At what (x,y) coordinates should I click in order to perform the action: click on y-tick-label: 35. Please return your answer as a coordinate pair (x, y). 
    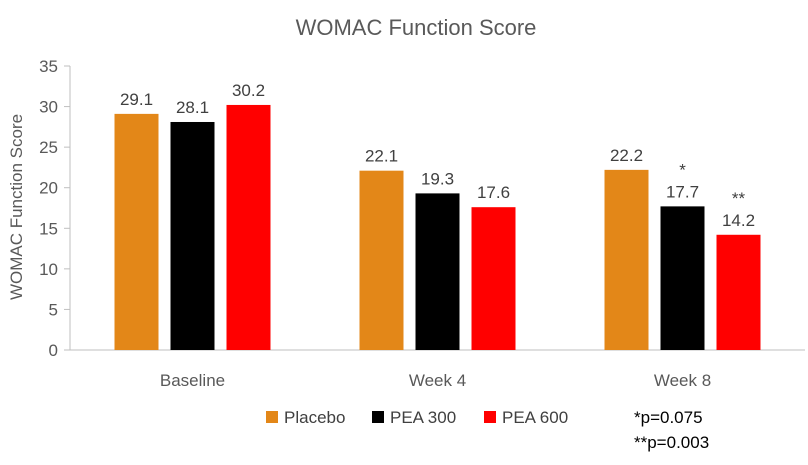
    Looking at the image, I should click on (48, 66).